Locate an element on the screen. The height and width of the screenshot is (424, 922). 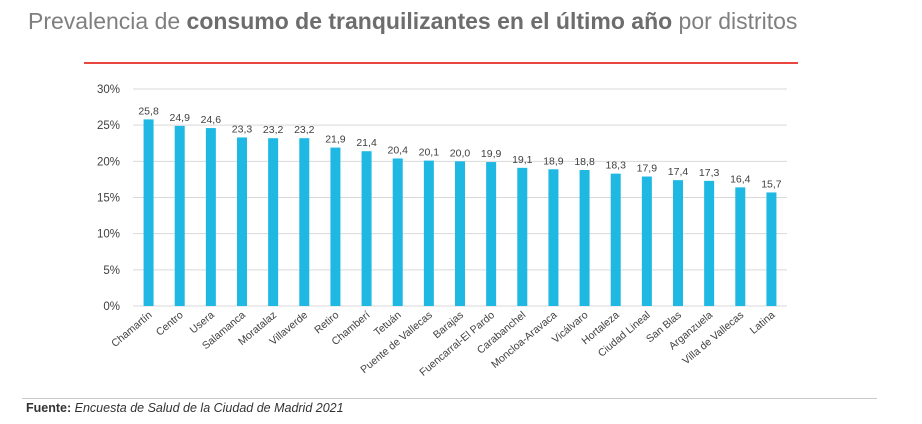
data-label: 24,9 is located at coordinates (179, 118).